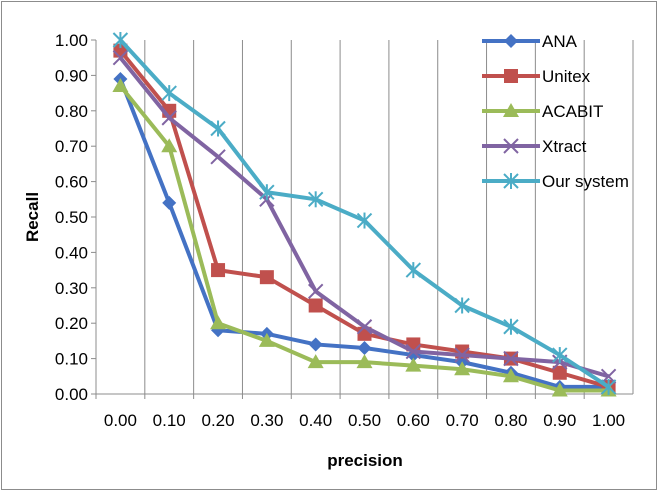 This screenshot has height=491, width=658. Describe the element at coordinates (536, 76) in the screenshot. I see `legend-item: Unitex` at that location.